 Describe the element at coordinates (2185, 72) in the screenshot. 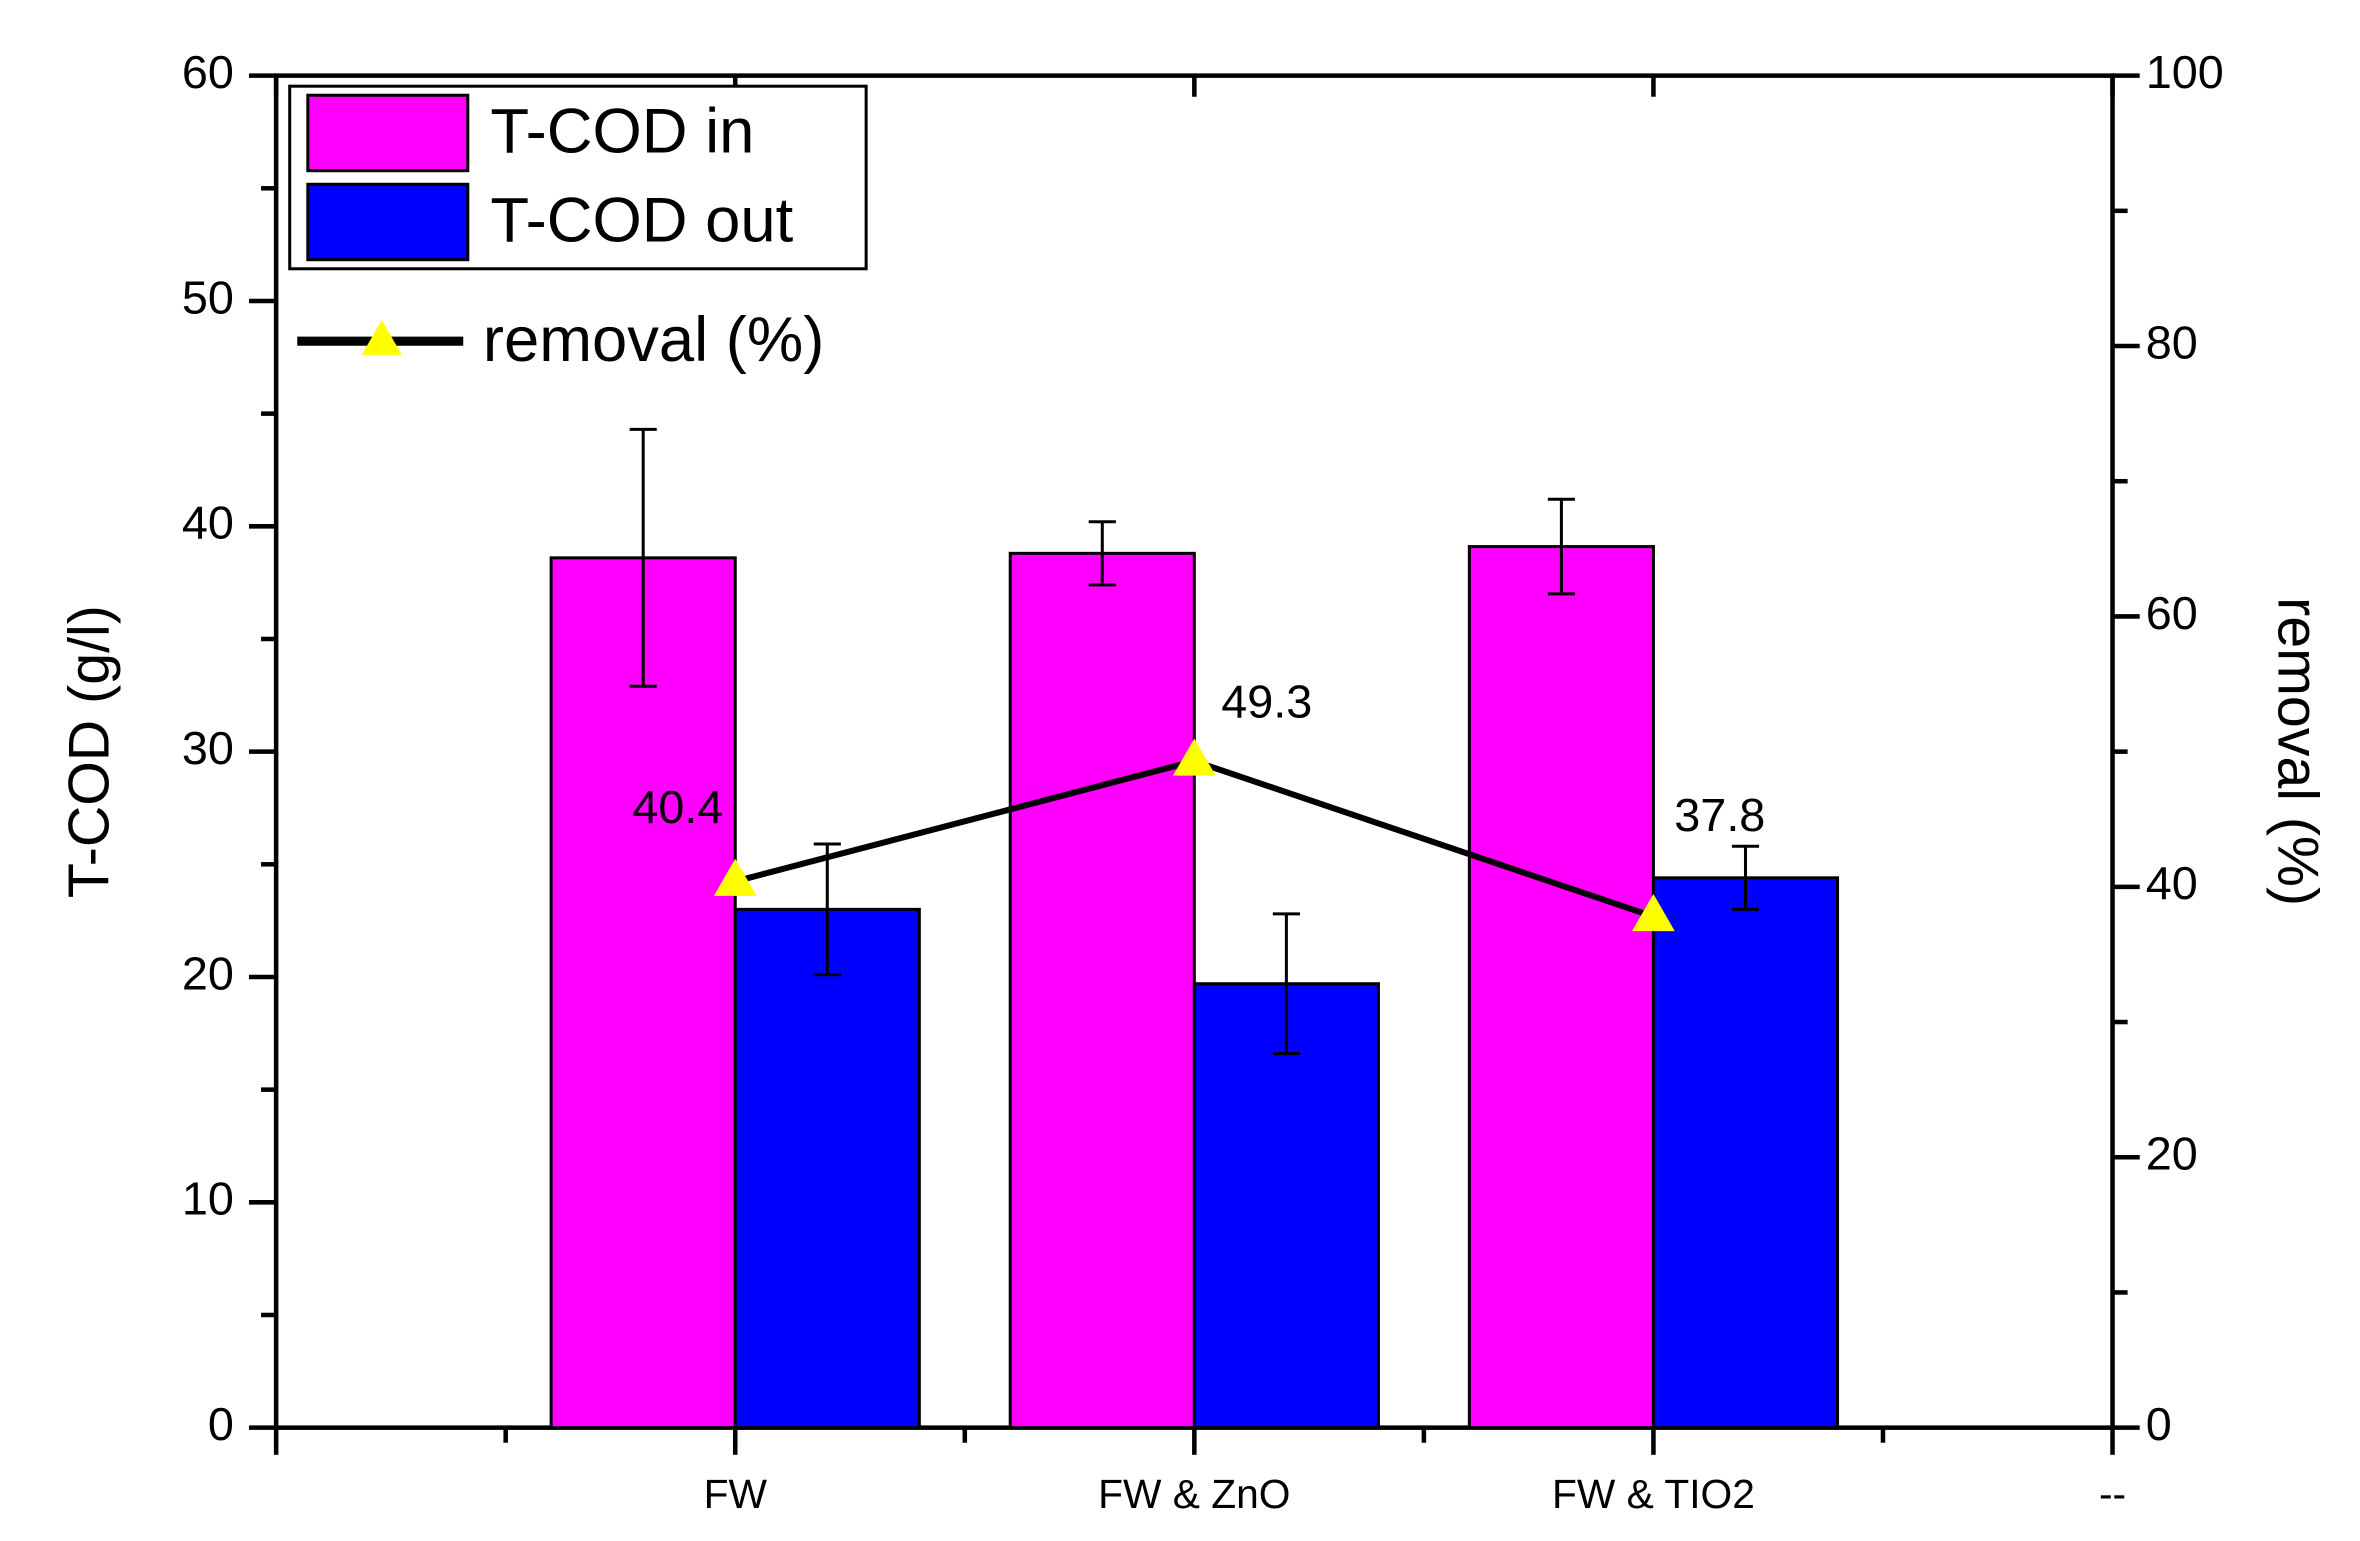

I see `y2-tick-label: 100` at that location.